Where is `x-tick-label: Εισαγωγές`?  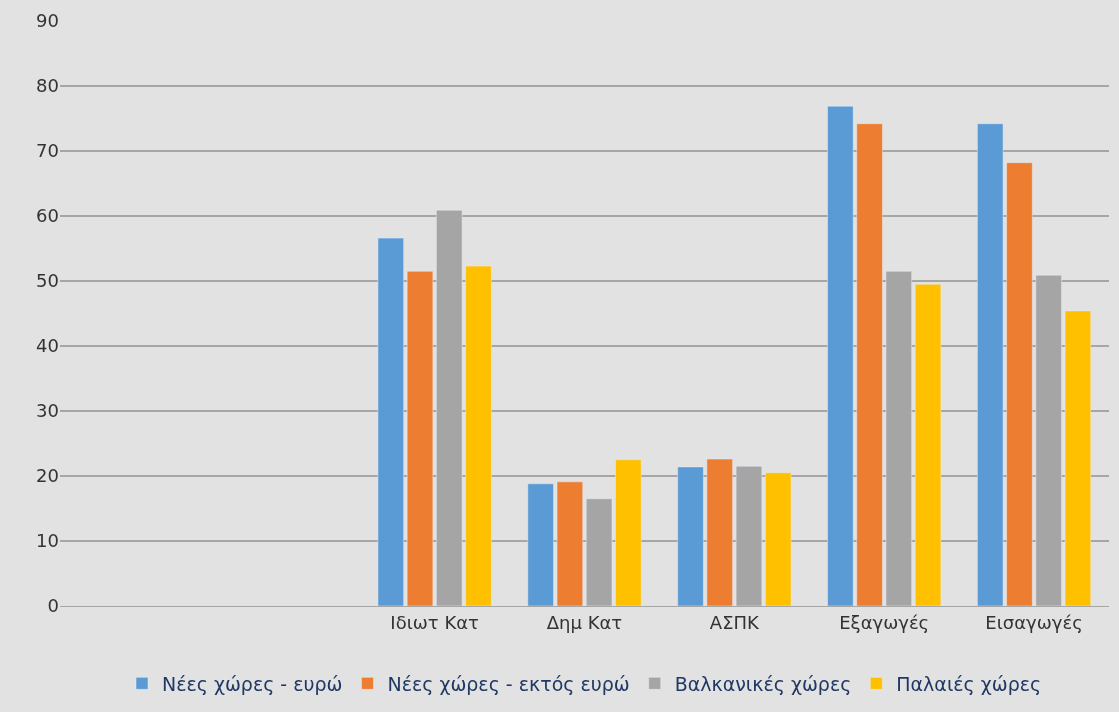
x-tick-label: Εισαγωγές is located at coordinates (1034, 622).